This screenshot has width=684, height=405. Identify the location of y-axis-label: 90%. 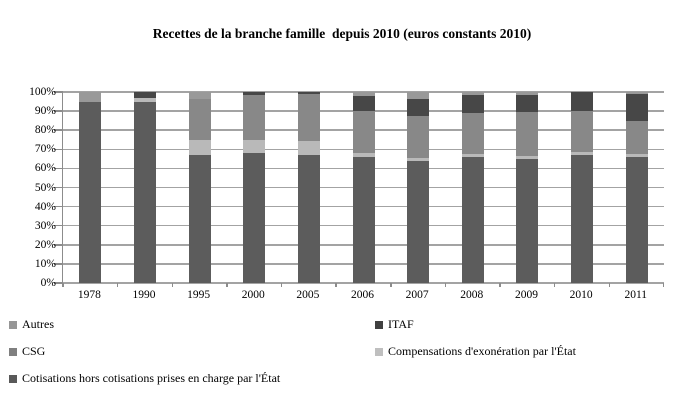
(45, 111).